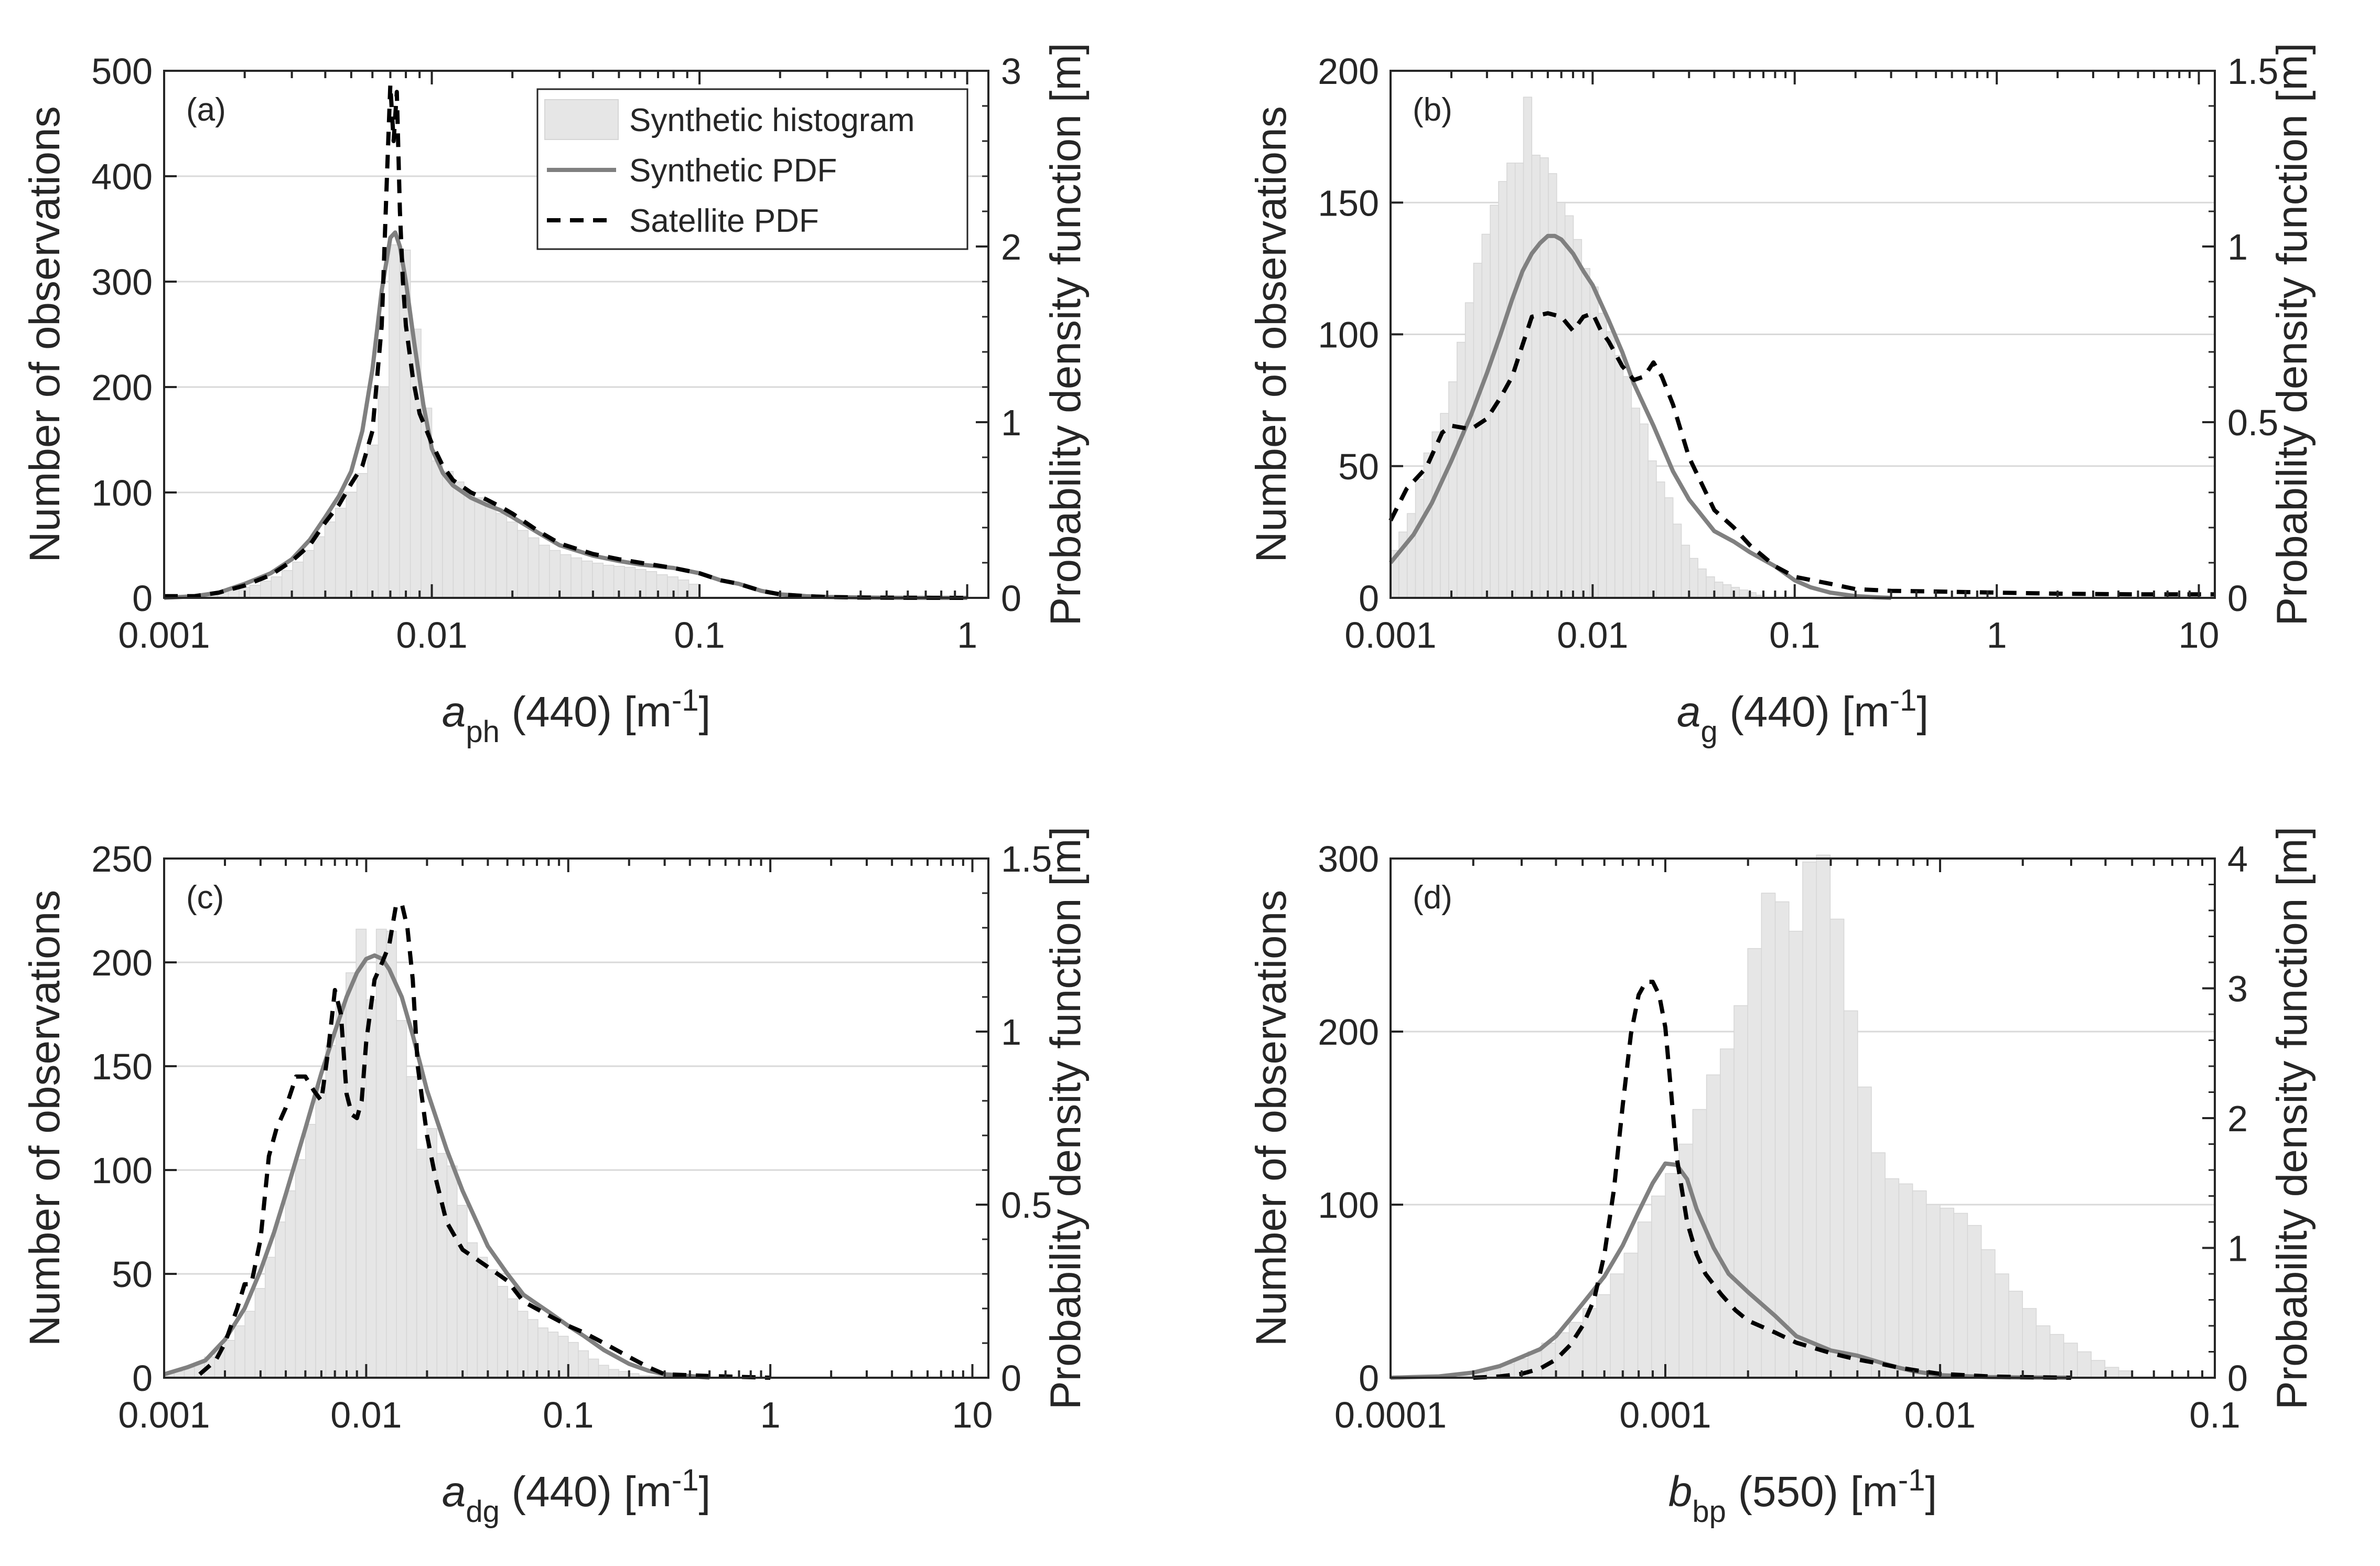  Describe the element at coordinates (2237, 989) in the screenshot. I see `y2-tick-label: 3` at that location.